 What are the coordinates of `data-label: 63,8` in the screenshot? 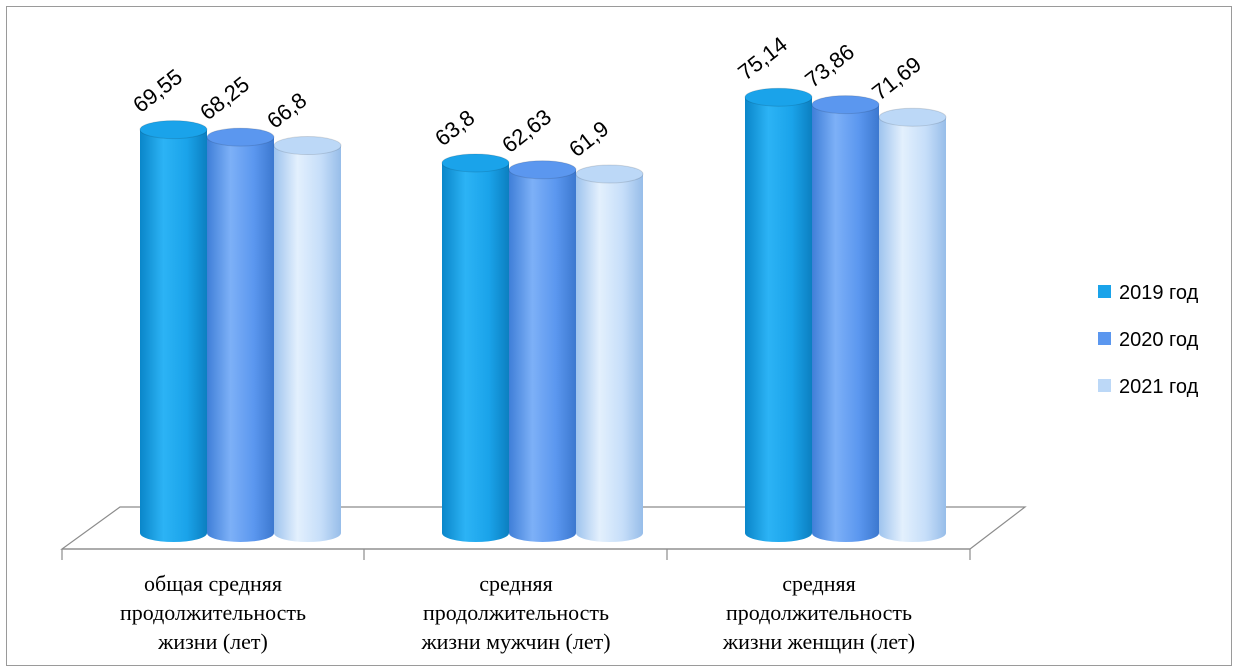 It's located at (454, 128).